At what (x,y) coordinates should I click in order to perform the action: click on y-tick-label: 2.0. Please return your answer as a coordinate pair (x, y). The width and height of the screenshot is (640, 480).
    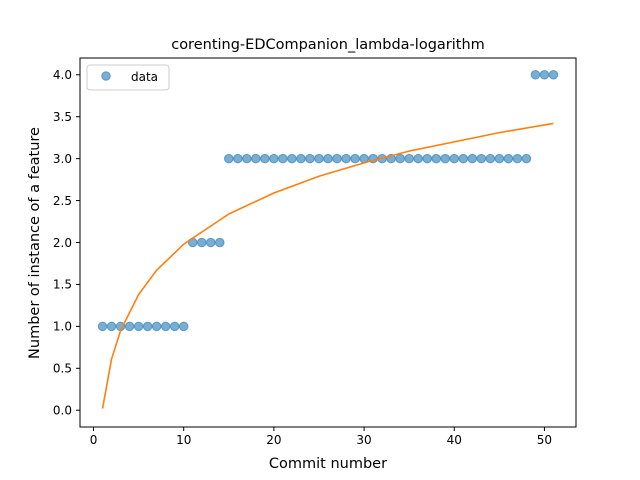
    Looking at the image, I should click on (62, 243).